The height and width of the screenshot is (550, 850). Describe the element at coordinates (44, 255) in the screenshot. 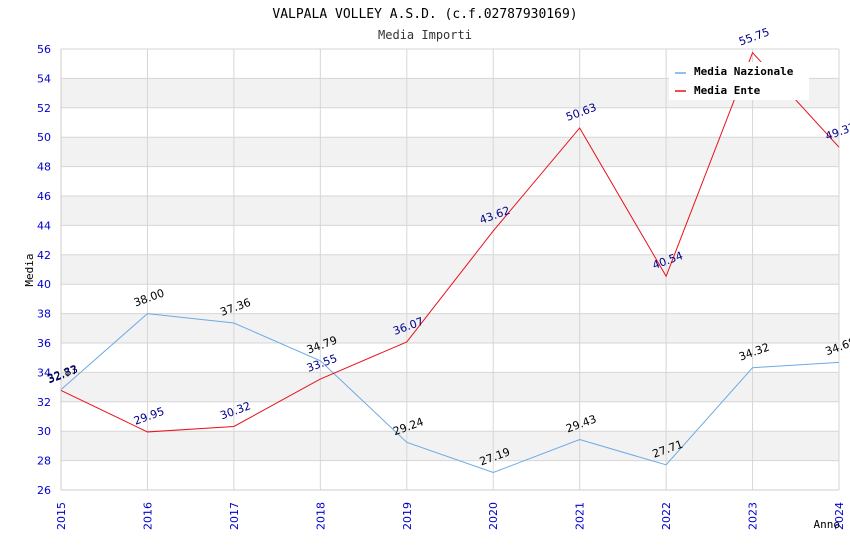

I see `y-tick-label: 42` at that location.